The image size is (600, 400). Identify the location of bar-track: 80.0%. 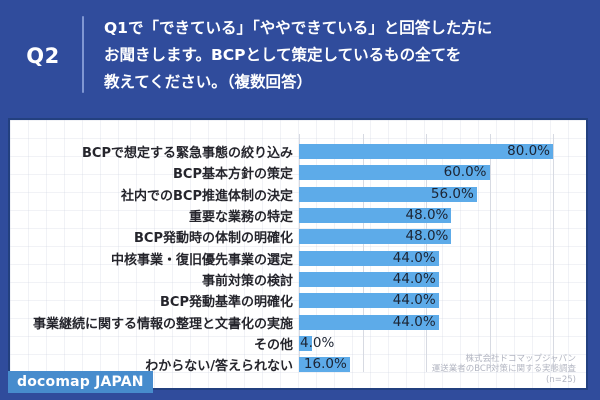
(442, 151).